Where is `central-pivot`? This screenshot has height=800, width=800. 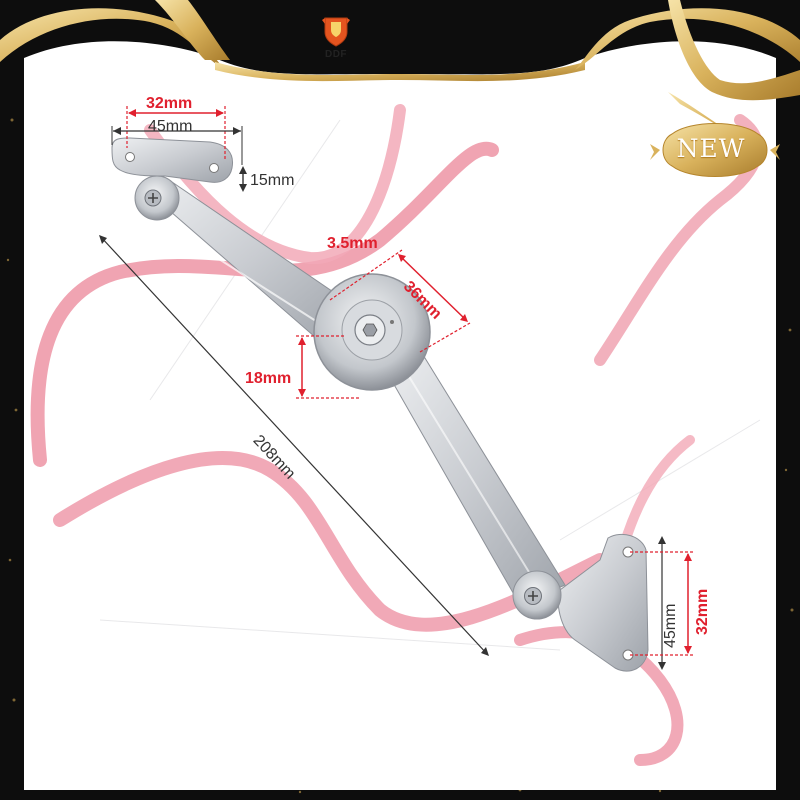 central-pivot is located at coordinates (372, 332).